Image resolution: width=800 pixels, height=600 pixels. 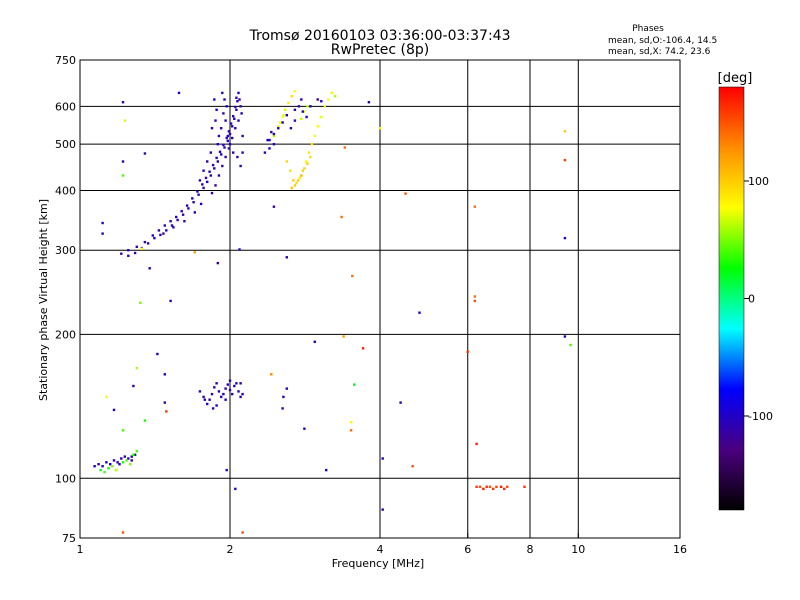 I want to click on y-tick-label: 500, so click(x=65, y=144).